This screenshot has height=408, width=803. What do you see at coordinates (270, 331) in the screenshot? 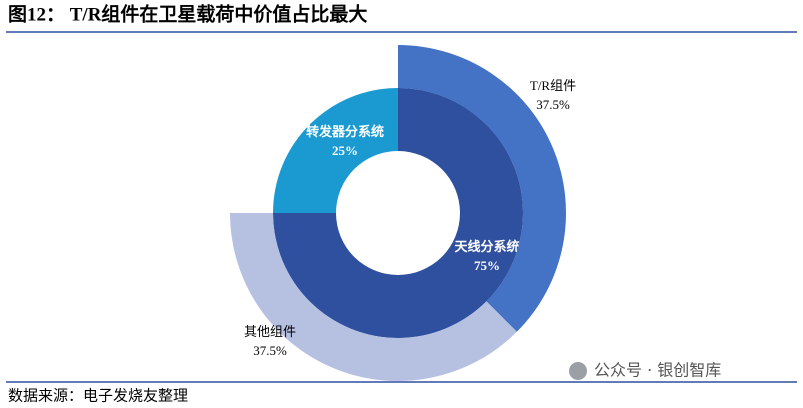
I see `segment-label: 其他组件` at bounding box center [270, 331].